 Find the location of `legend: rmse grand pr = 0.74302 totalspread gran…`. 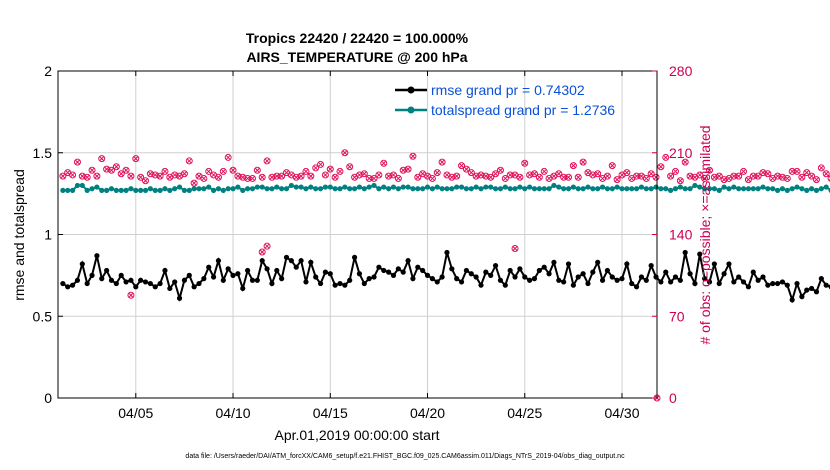

legend: rmse grand pr = 0.74302 totalspread gran… is located at coordinates (505, 100).